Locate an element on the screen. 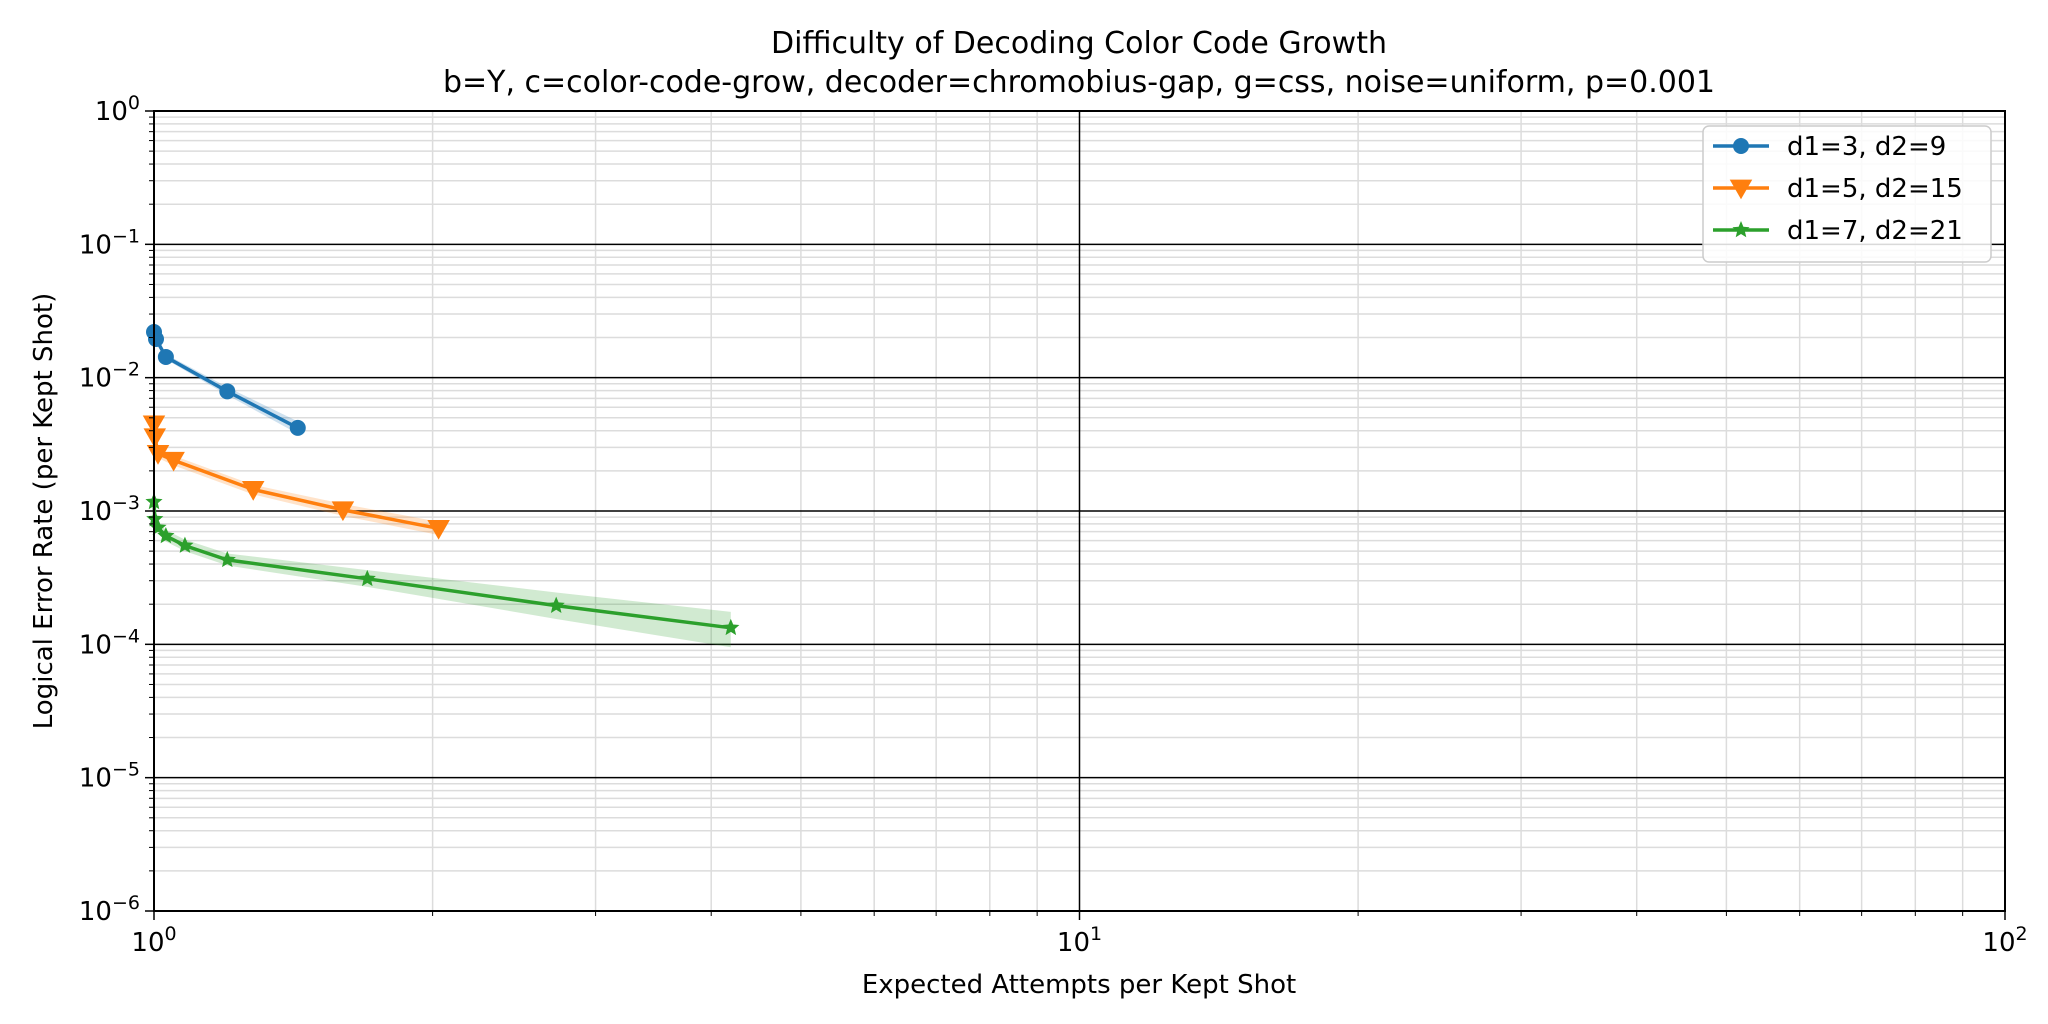  legend-label-1: d1=3, d2=9 is located at coordinates (1866, 147).